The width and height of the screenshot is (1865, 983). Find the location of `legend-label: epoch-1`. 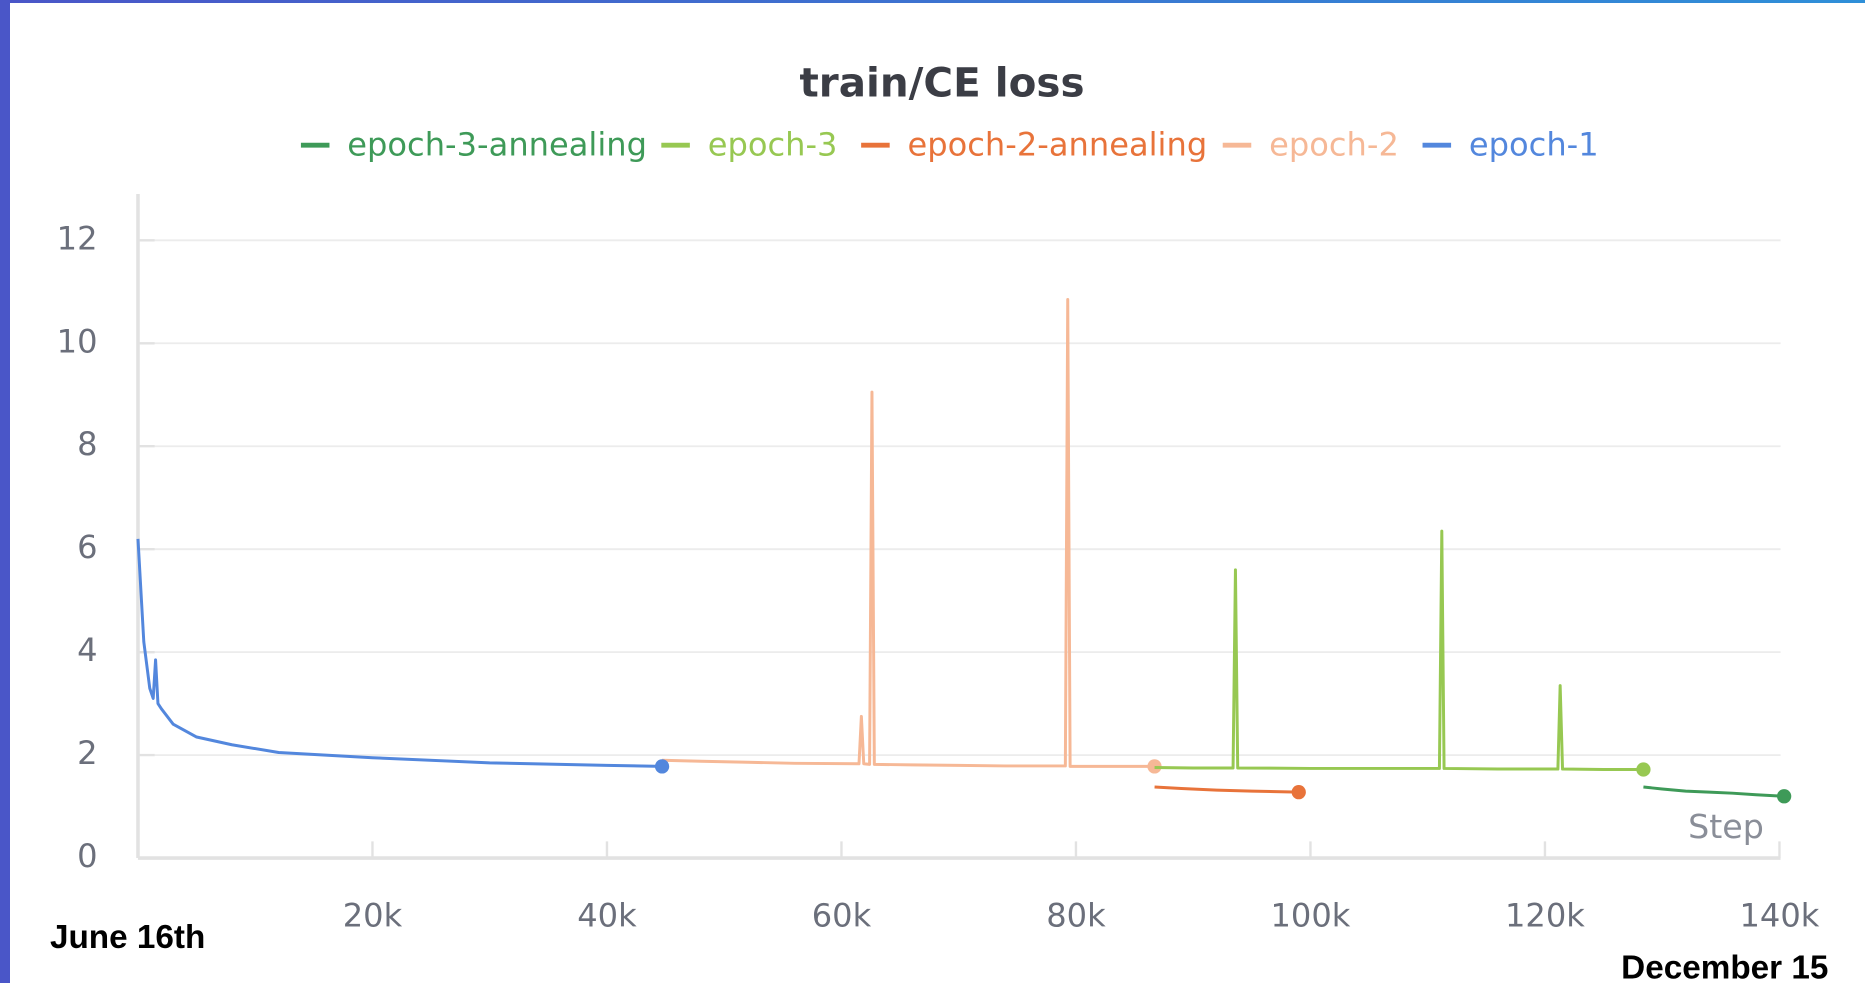

legend-label: epoch-1 is located at coordinates (1534, 144).